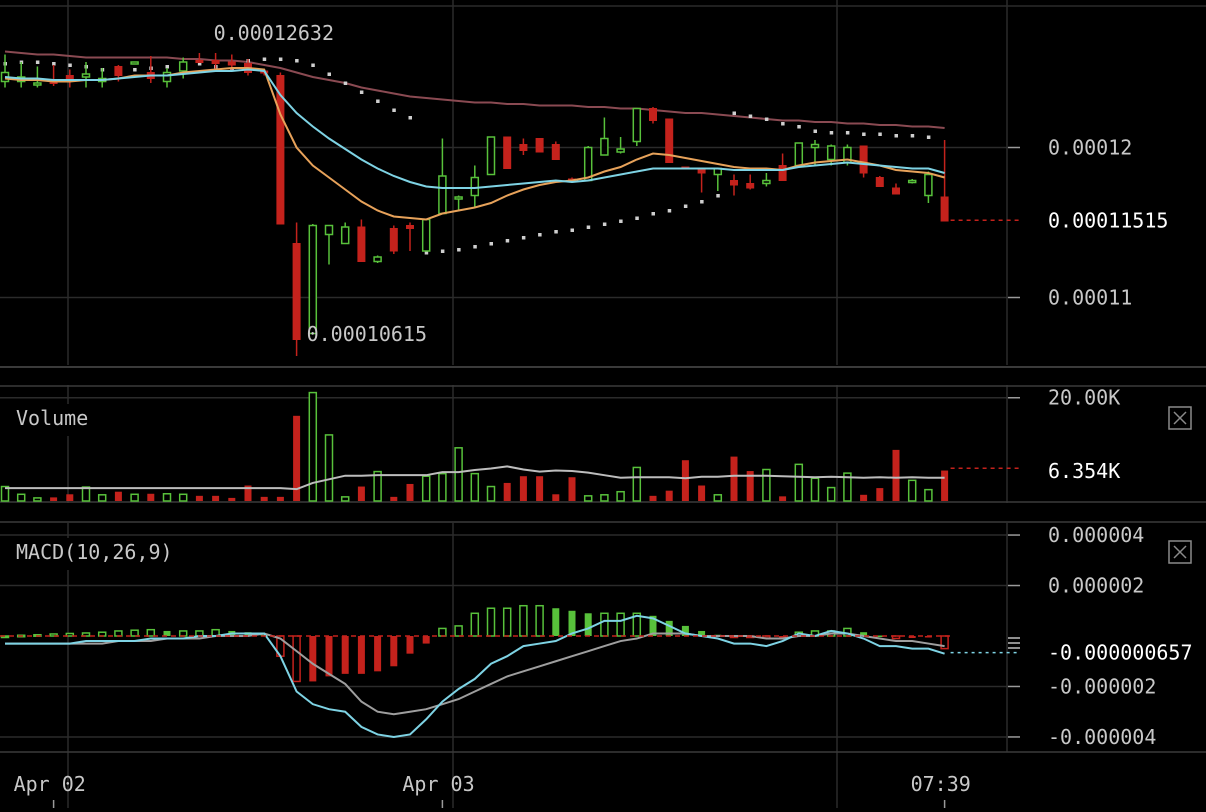  I want to click on macd-title-backdrop, so click(99, 554).